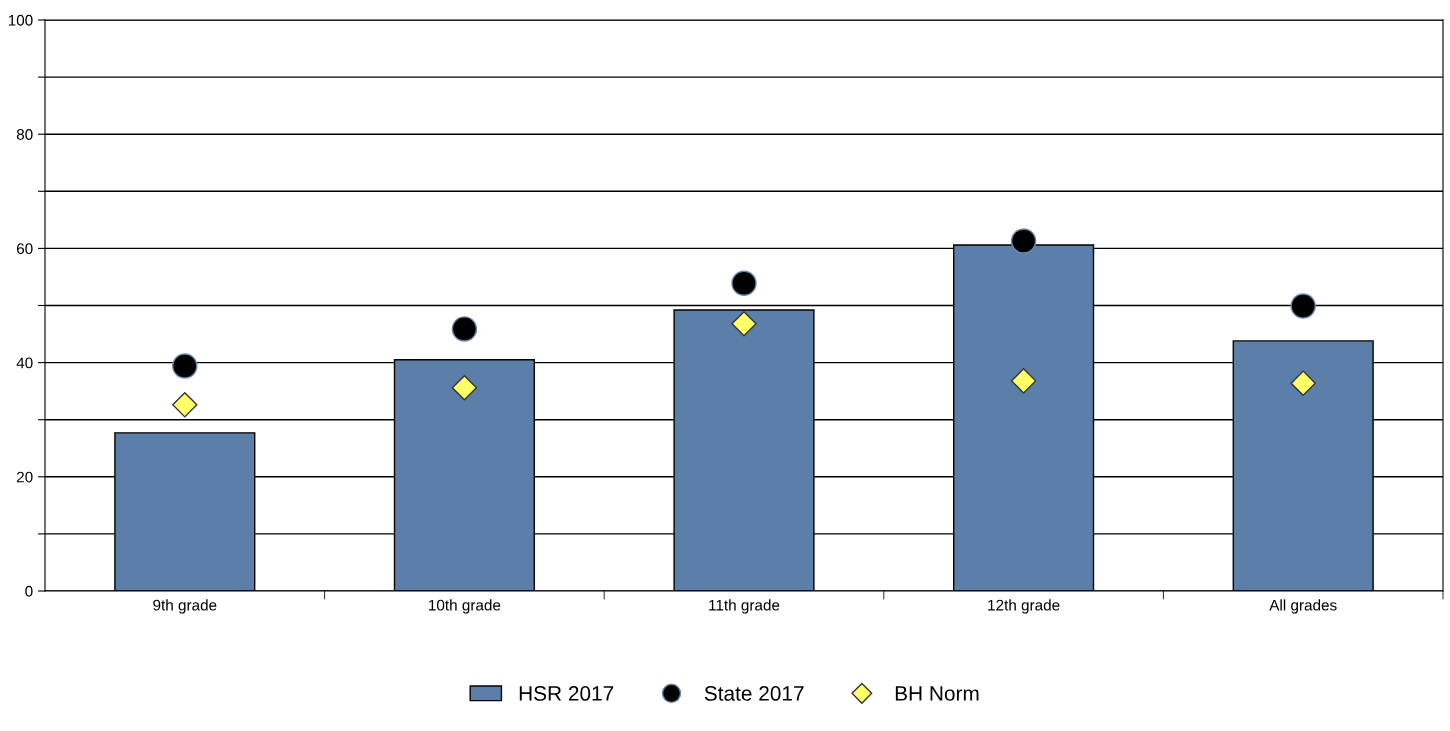 This screenshot has width=1450, height=731. I want to click on y-tick-label: 80, so click(24, 134).